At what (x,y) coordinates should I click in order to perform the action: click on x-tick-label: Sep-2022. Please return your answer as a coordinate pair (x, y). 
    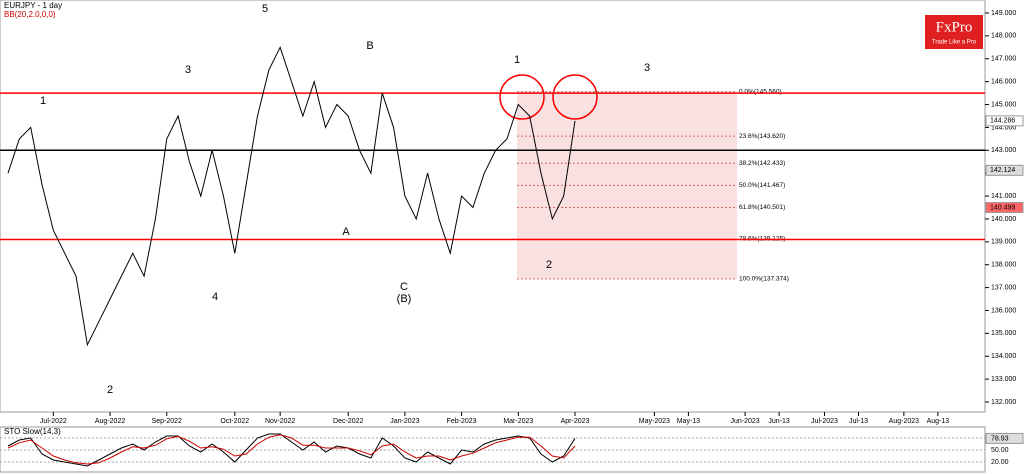
    Looking at the image, I should click on (167, 421).